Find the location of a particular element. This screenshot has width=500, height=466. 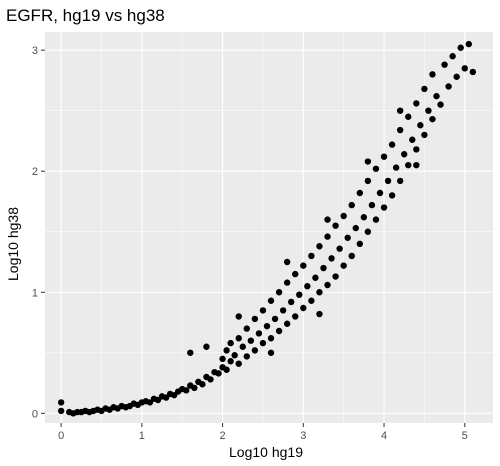

y-tick-label: 3 is located at coordinates (35, 51).